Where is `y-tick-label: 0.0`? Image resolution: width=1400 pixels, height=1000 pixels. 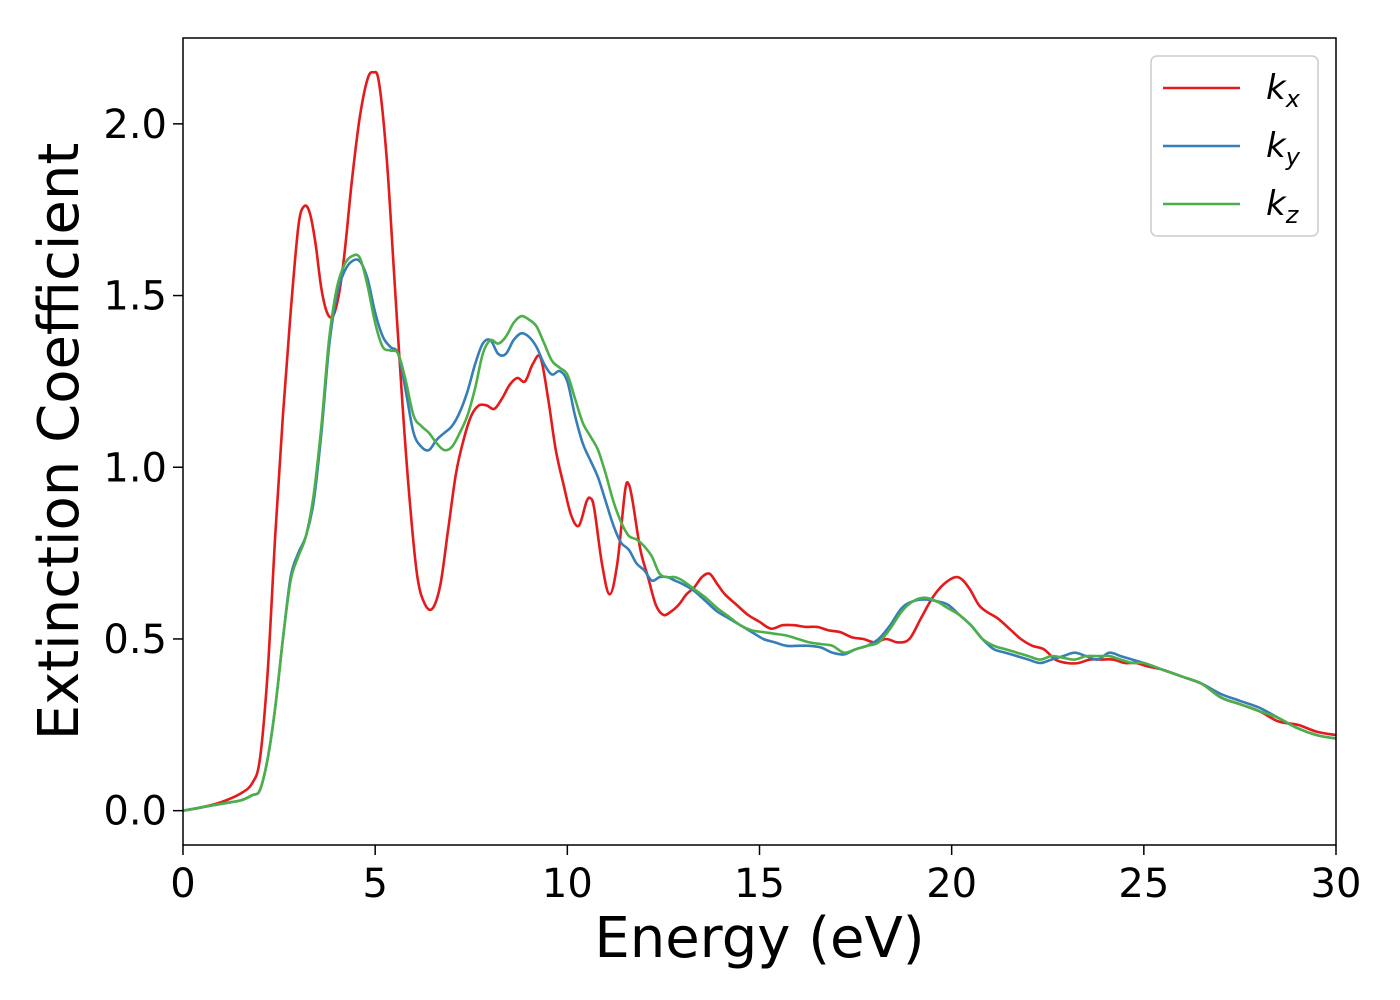 y-tick-label: 0.0 is located at coordinates (135, 812).